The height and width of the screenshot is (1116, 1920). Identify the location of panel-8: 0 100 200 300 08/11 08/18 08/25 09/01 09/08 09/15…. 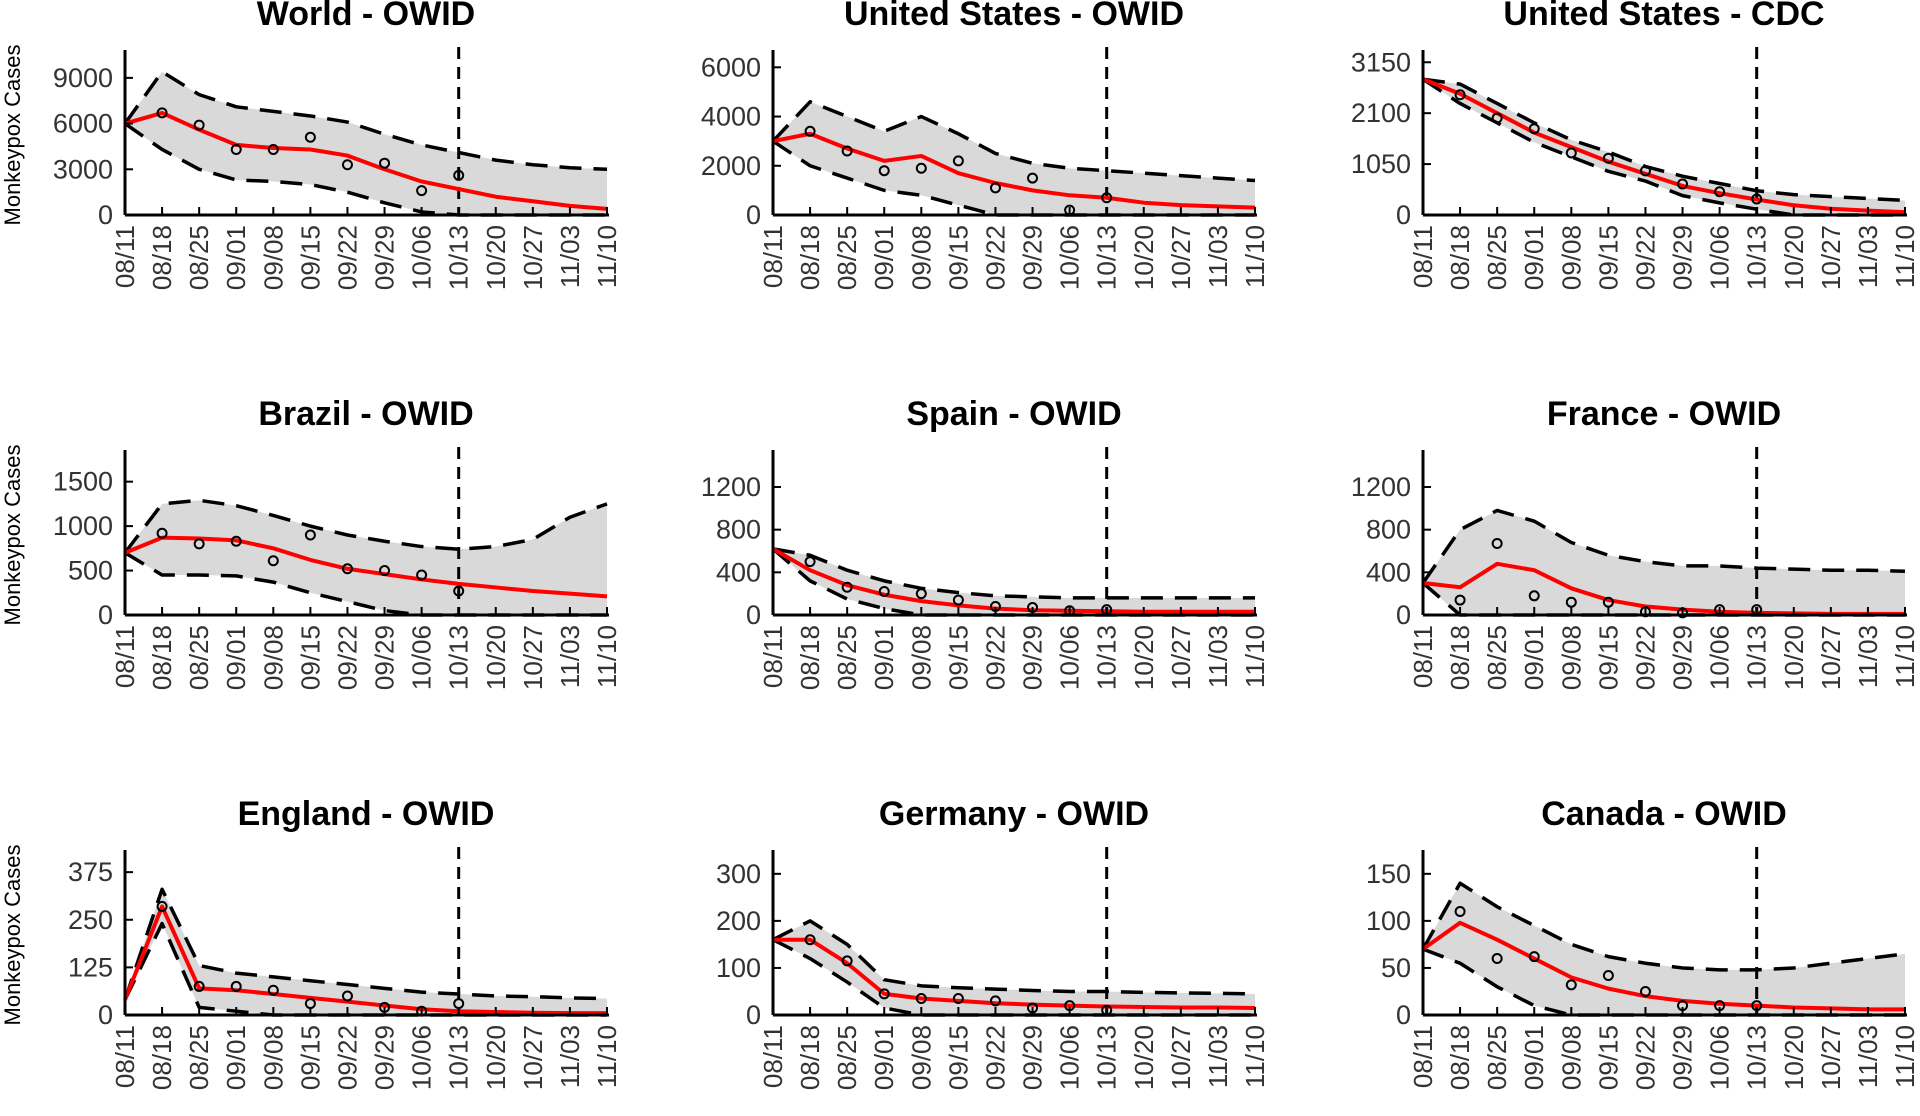
(993, 942).